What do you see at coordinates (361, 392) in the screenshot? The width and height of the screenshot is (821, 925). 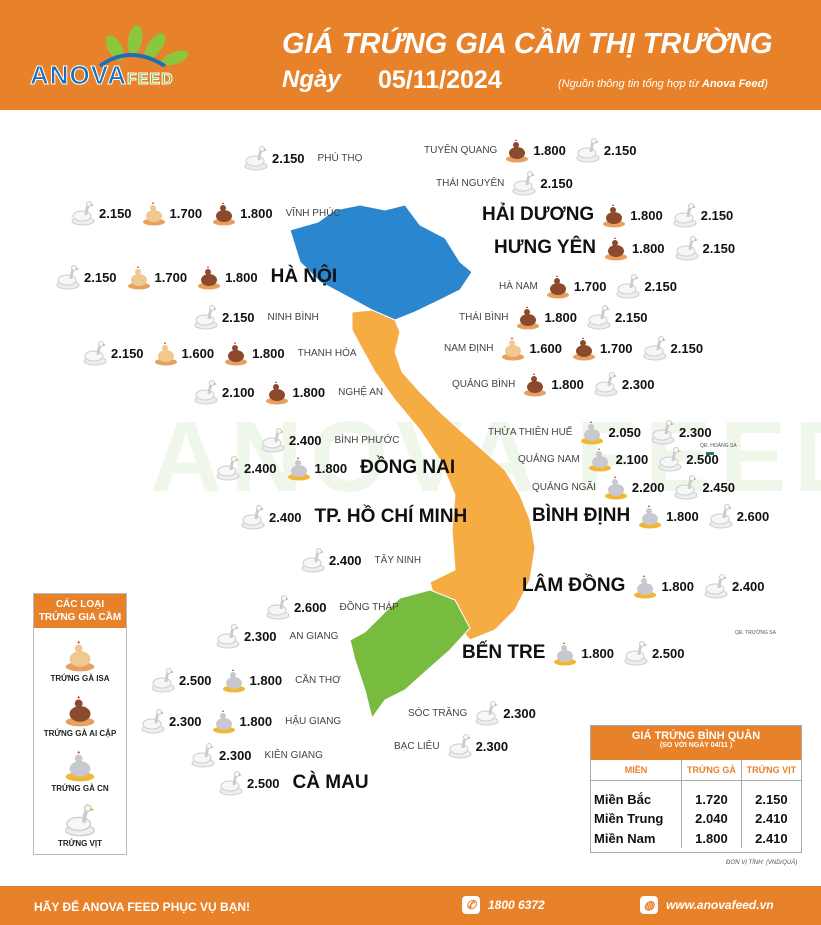 I see `province-name: NGHỆ AN` at bounding box center [361, 392].